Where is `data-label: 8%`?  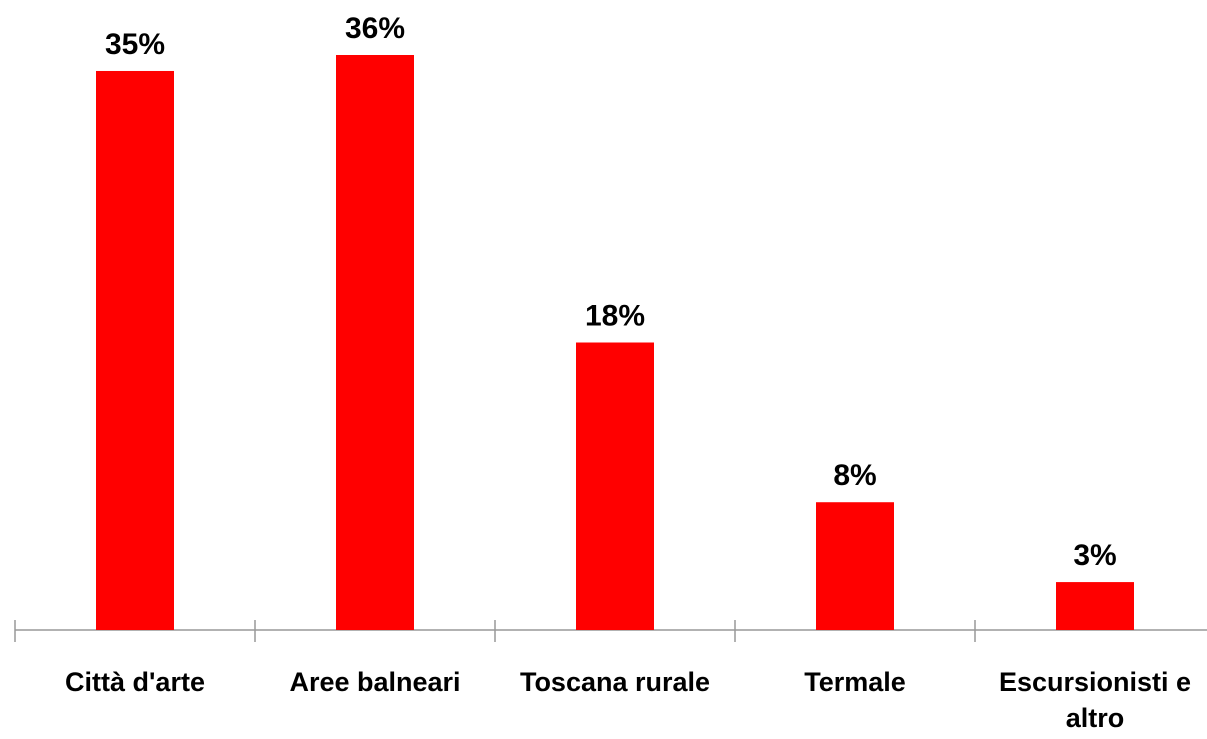
data-label: 8% is located at coordinates (854, 475).